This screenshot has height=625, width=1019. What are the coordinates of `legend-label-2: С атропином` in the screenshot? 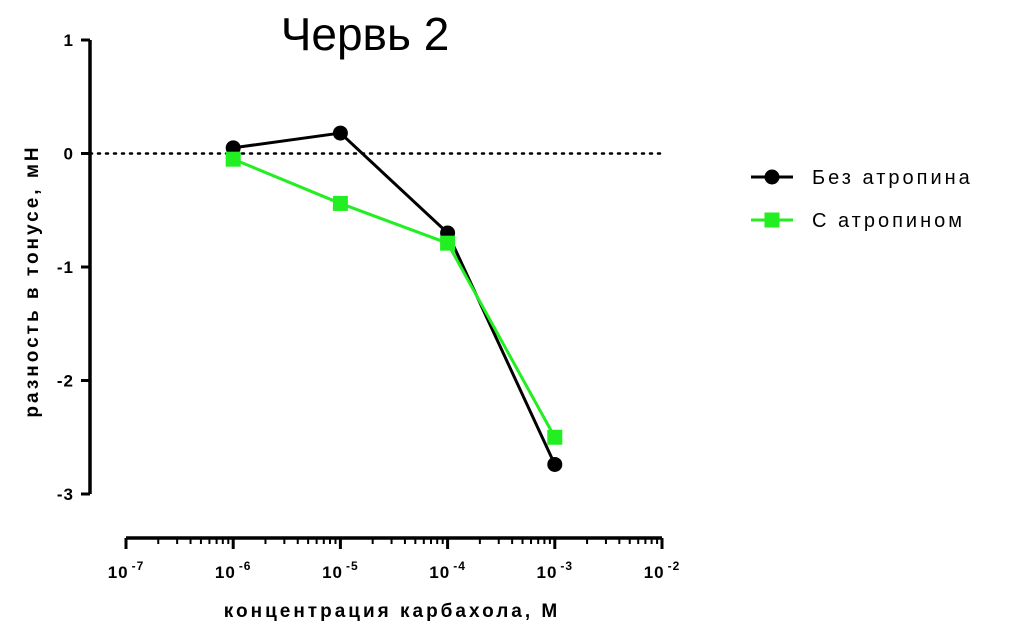 It's located at (888, 221).